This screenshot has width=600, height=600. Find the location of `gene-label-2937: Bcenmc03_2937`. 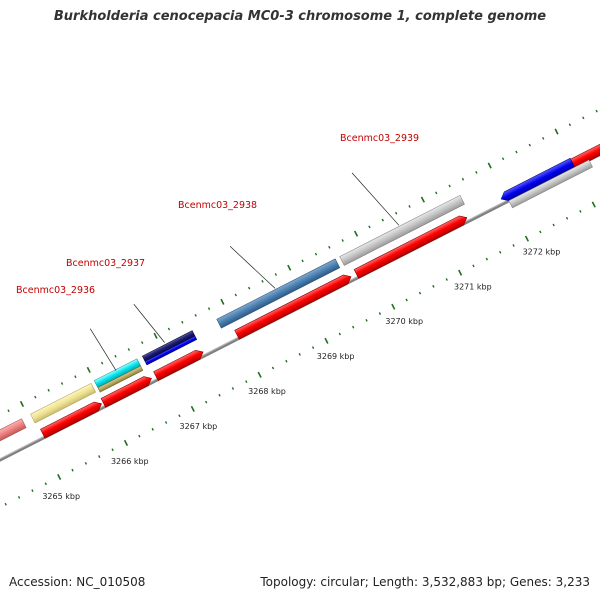

gene-label-2937: Bcenmc03_2937 is located at coordinates (105, 263).